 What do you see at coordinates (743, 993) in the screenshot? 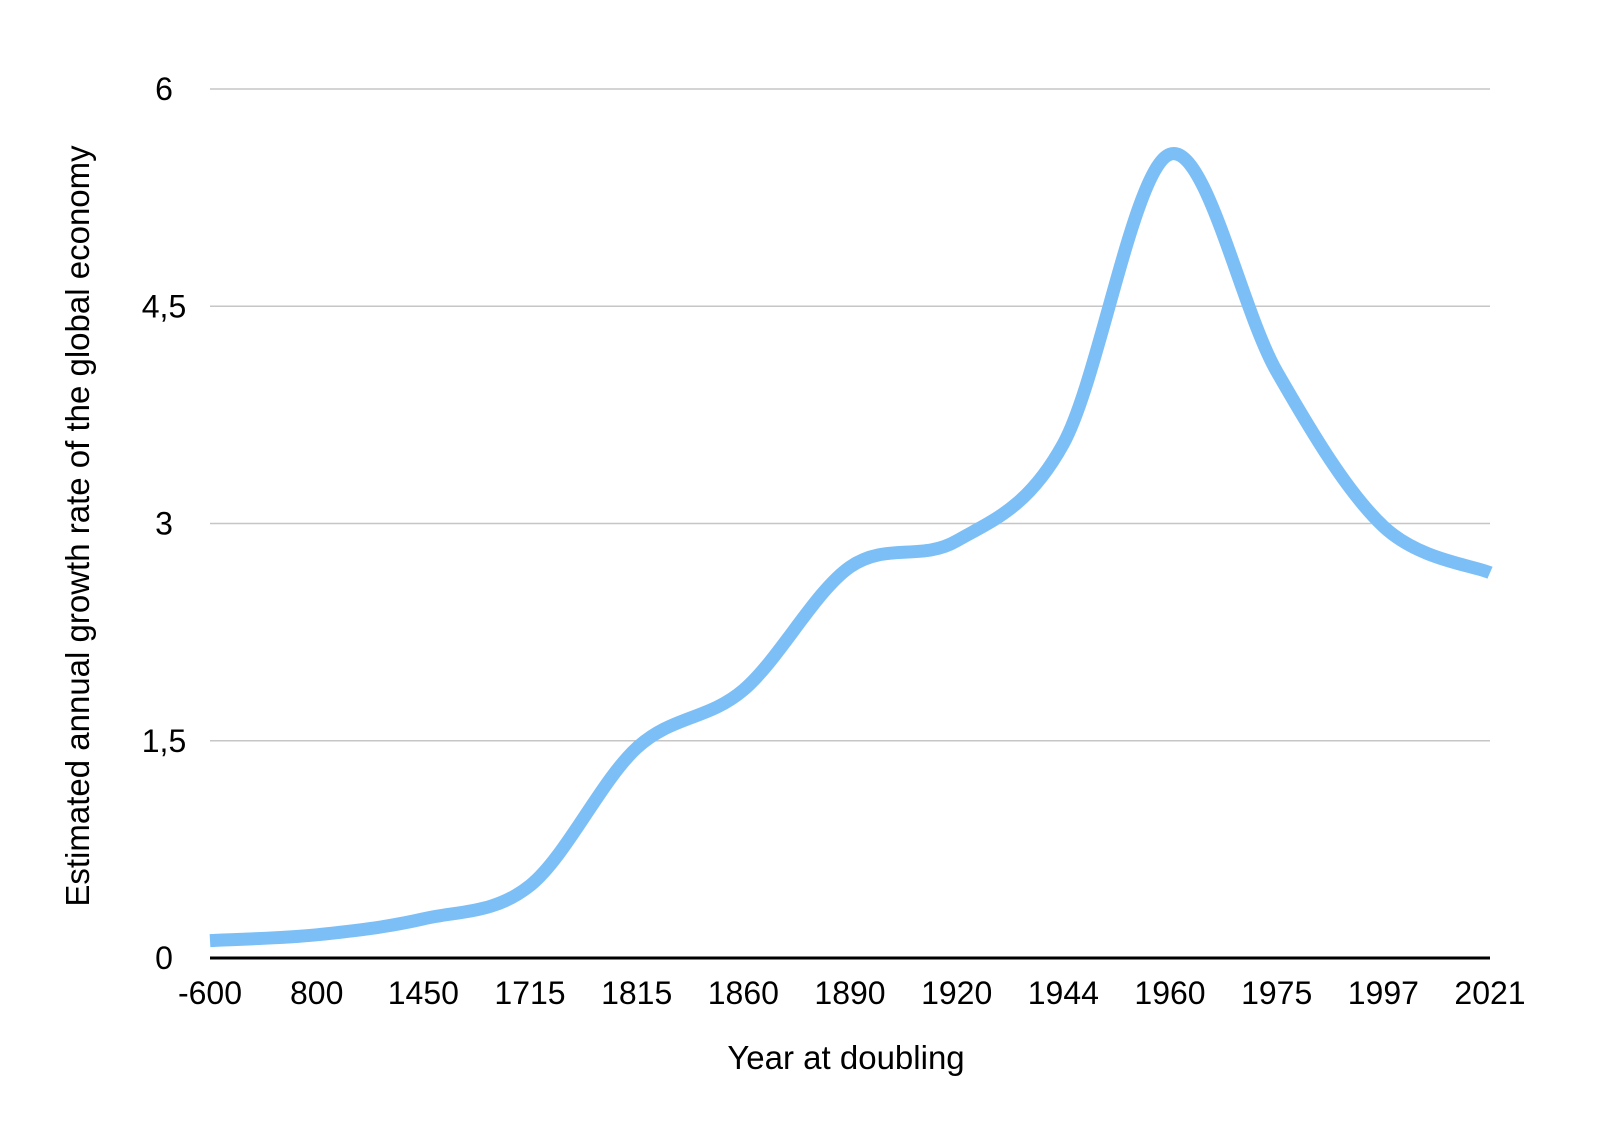
I see `x-tick-label: 1860` at bounding box center [743, 993].